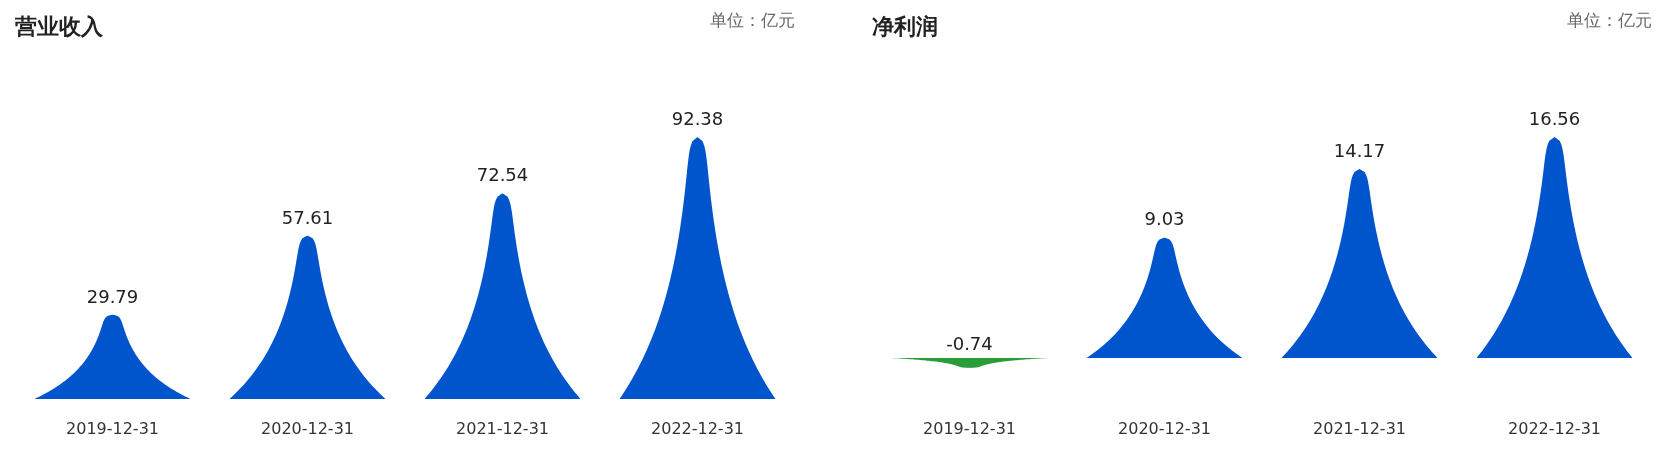 This screenshot has height=450, width=1666. I want to click on data-label: -0.74, so click(969, 343).